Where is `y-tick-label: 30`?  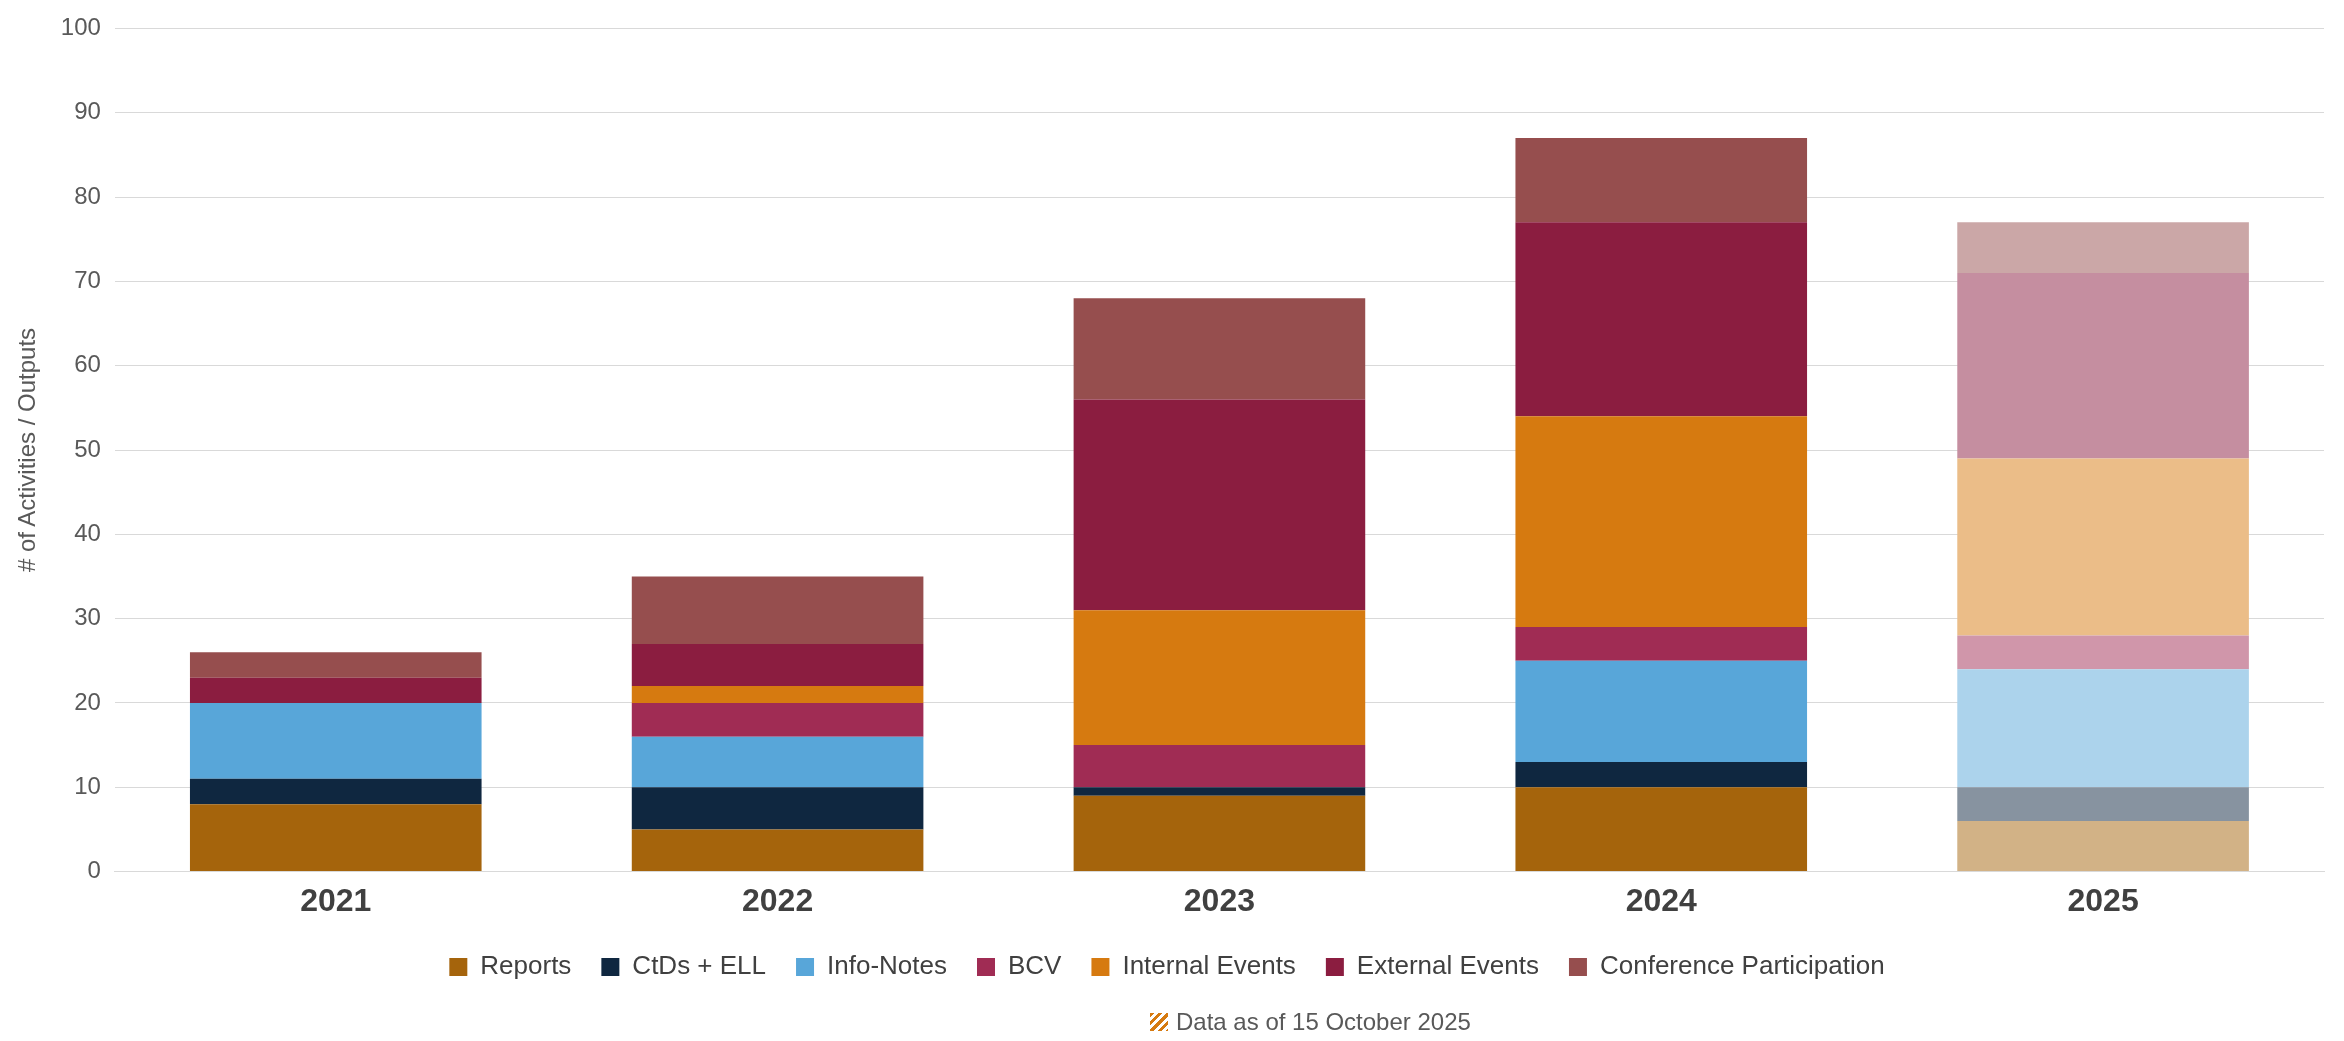 y-tick-label: 30 is located at coordinates (87, 617).